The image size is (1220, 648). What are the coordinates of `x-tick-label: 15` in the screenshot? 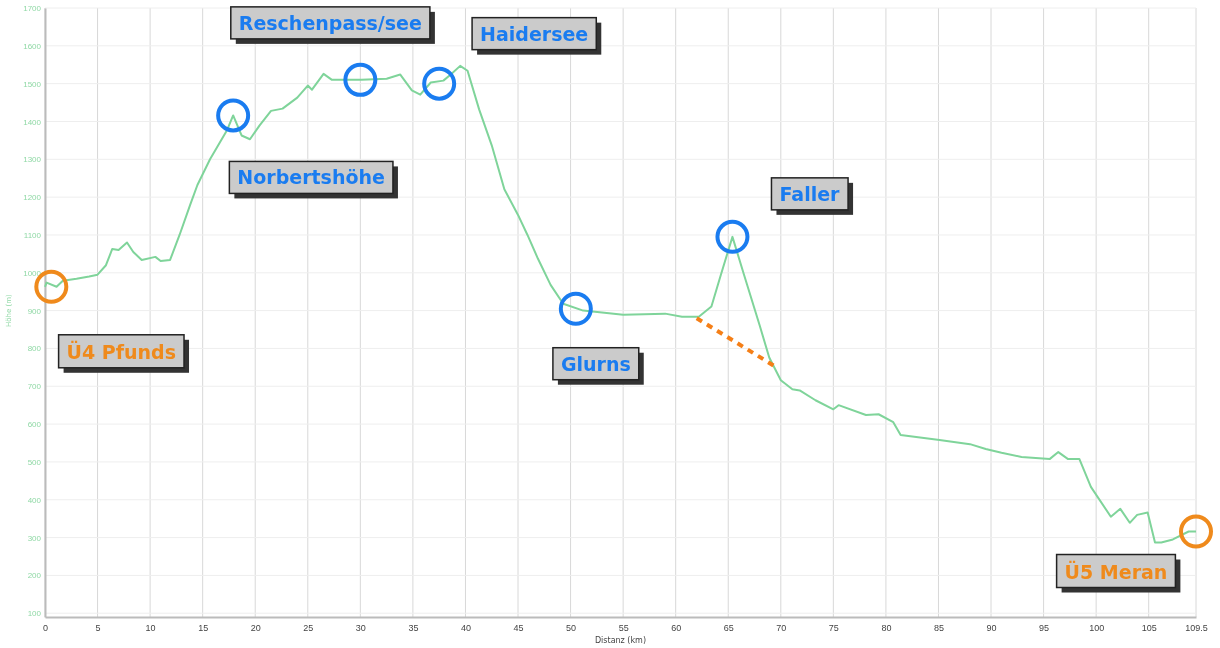 It's located at (203, 628).